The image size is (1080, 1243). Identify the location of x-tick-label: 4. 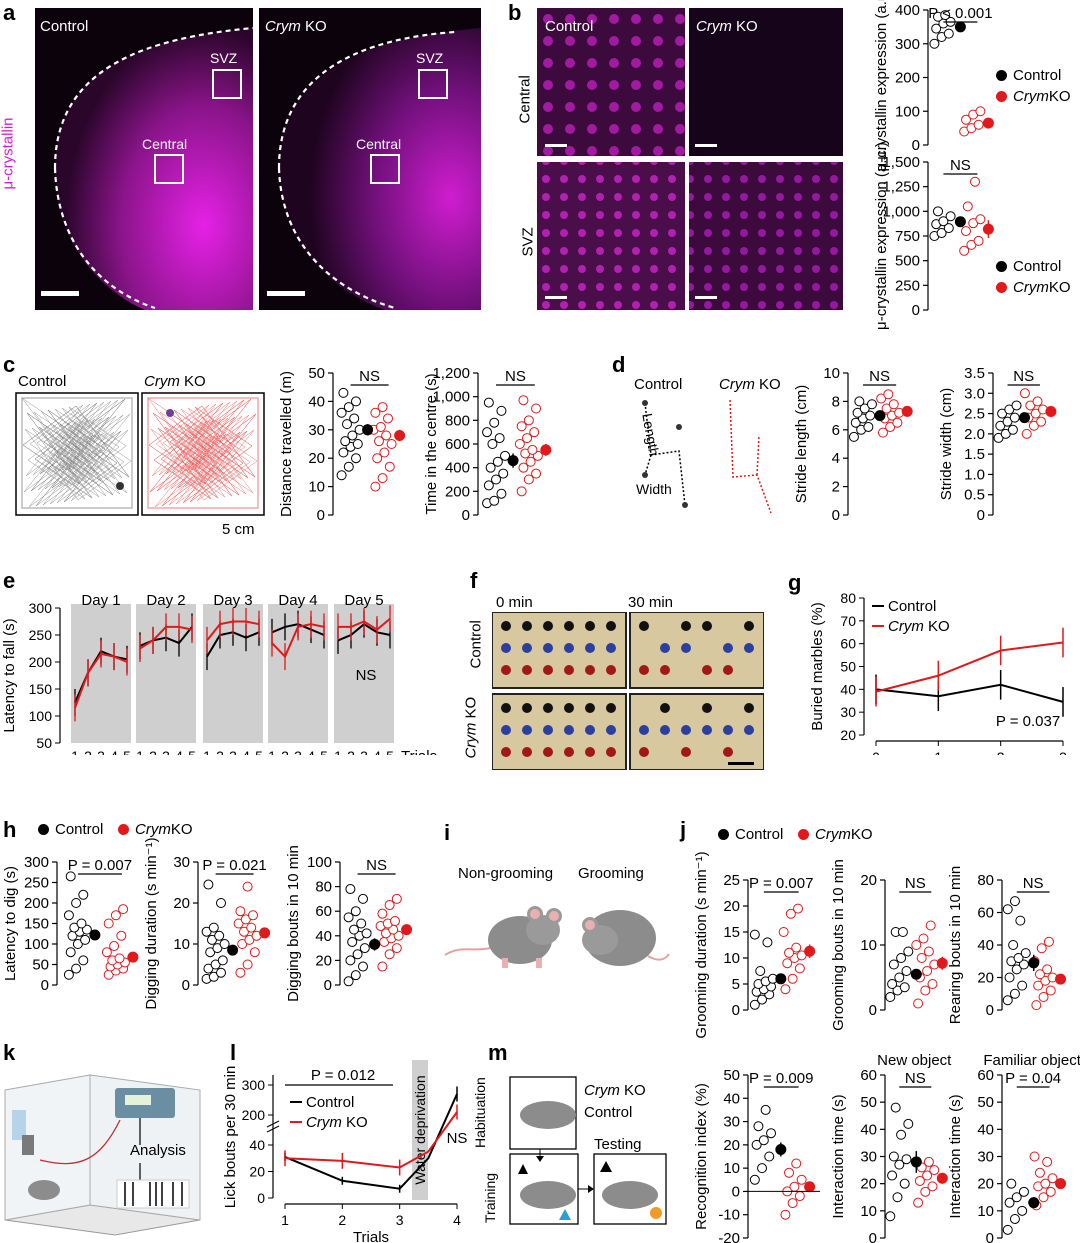
(377, 751).